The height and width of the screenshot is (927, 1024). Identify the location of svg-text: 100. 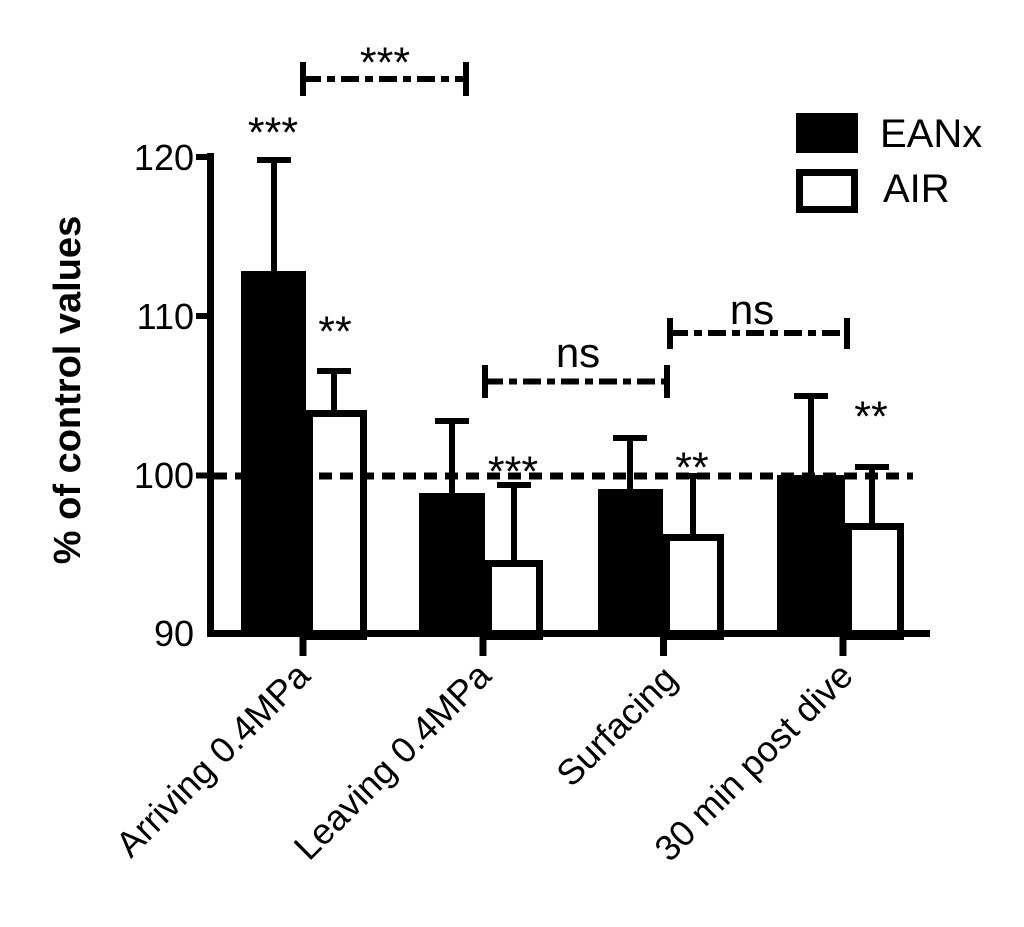
(164, 475).